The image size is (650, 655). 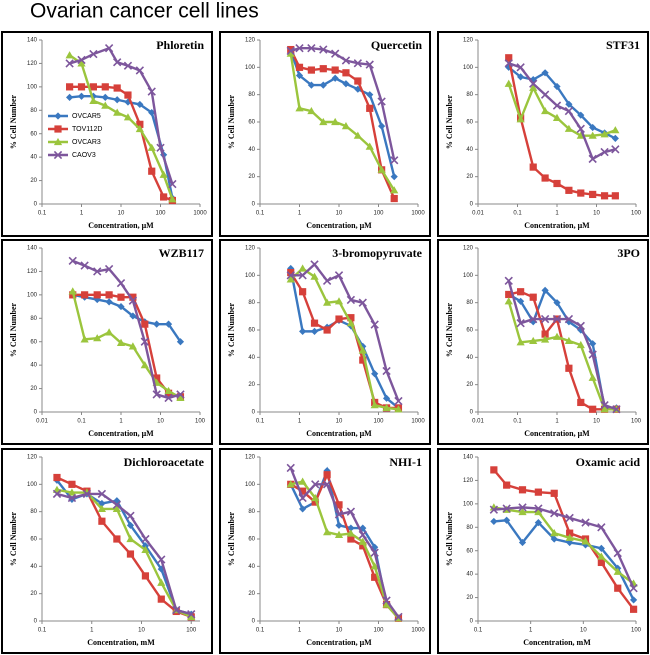 I want to click on x-axis-label: Concentration, mM, so click(x=121, y=642).